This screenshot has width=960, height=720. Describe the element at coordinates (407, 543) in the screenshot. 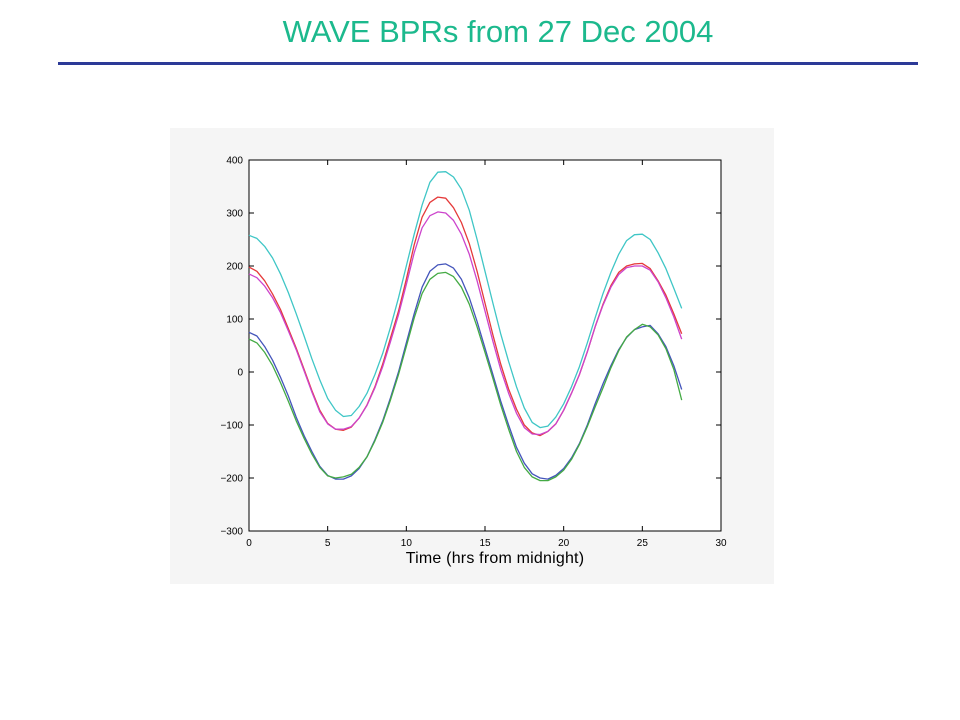

I see `x-tick-label: 10` at that location.